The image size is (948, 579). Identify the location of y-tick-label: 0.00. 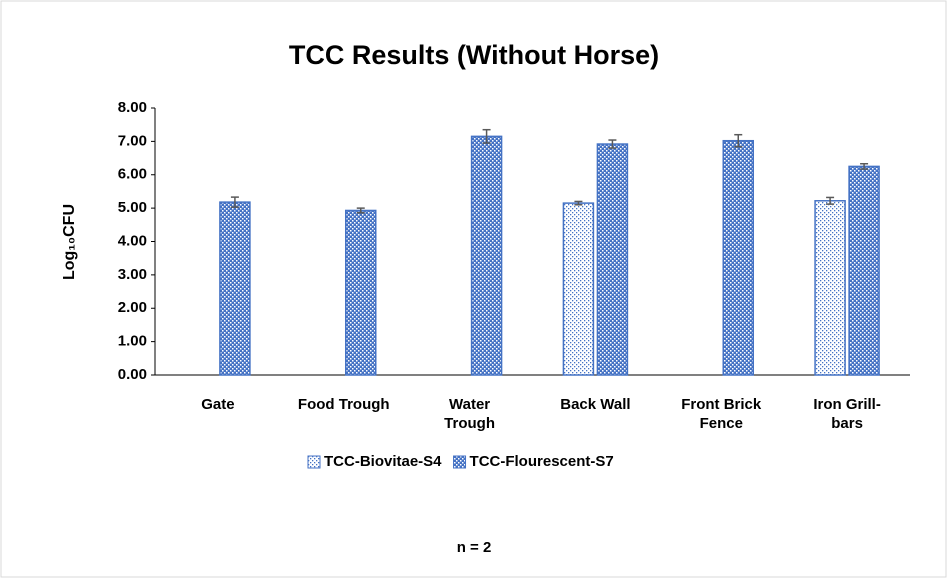
(132, 374).